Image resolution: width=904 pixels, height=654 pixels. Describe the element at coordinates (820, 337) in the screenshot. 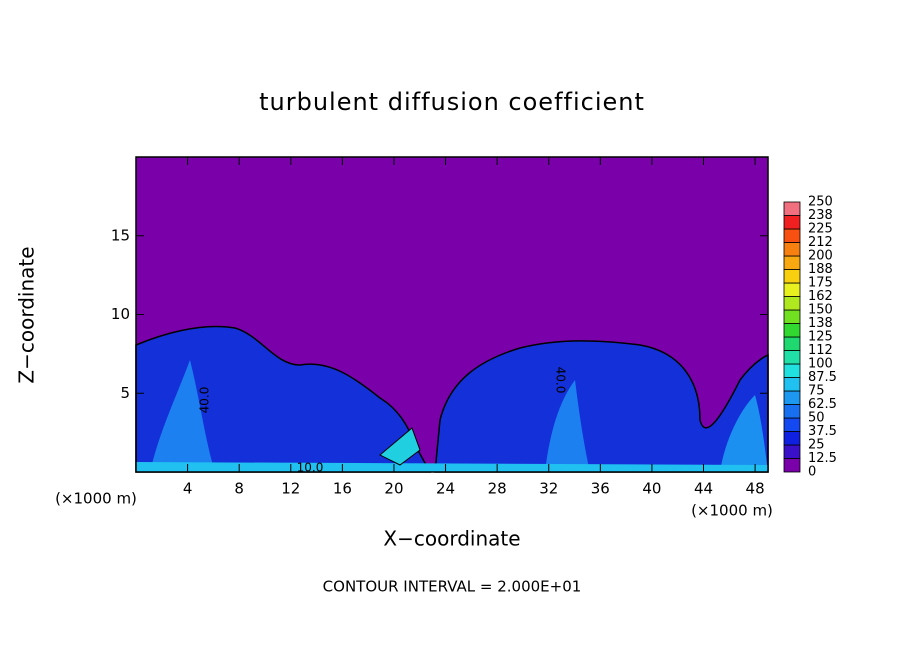

I see `colorbar-label: 125` at that location.